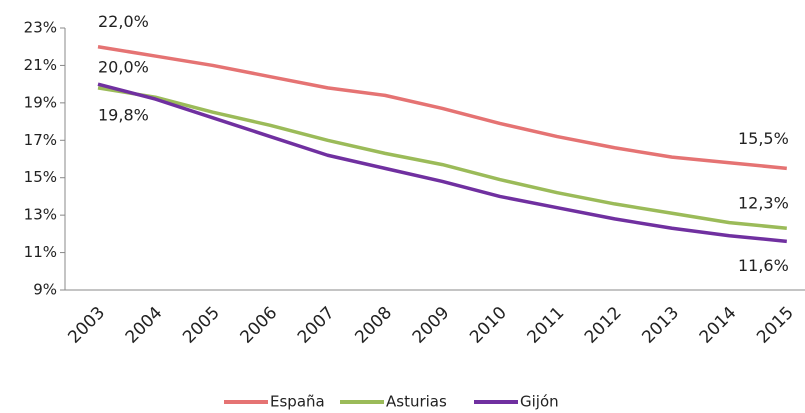 The image size is (805, 413). What do you see at coordinates (539, 402) in the screenshot?
I see `legend-label: Gijón` at bounding box center [539, 402].